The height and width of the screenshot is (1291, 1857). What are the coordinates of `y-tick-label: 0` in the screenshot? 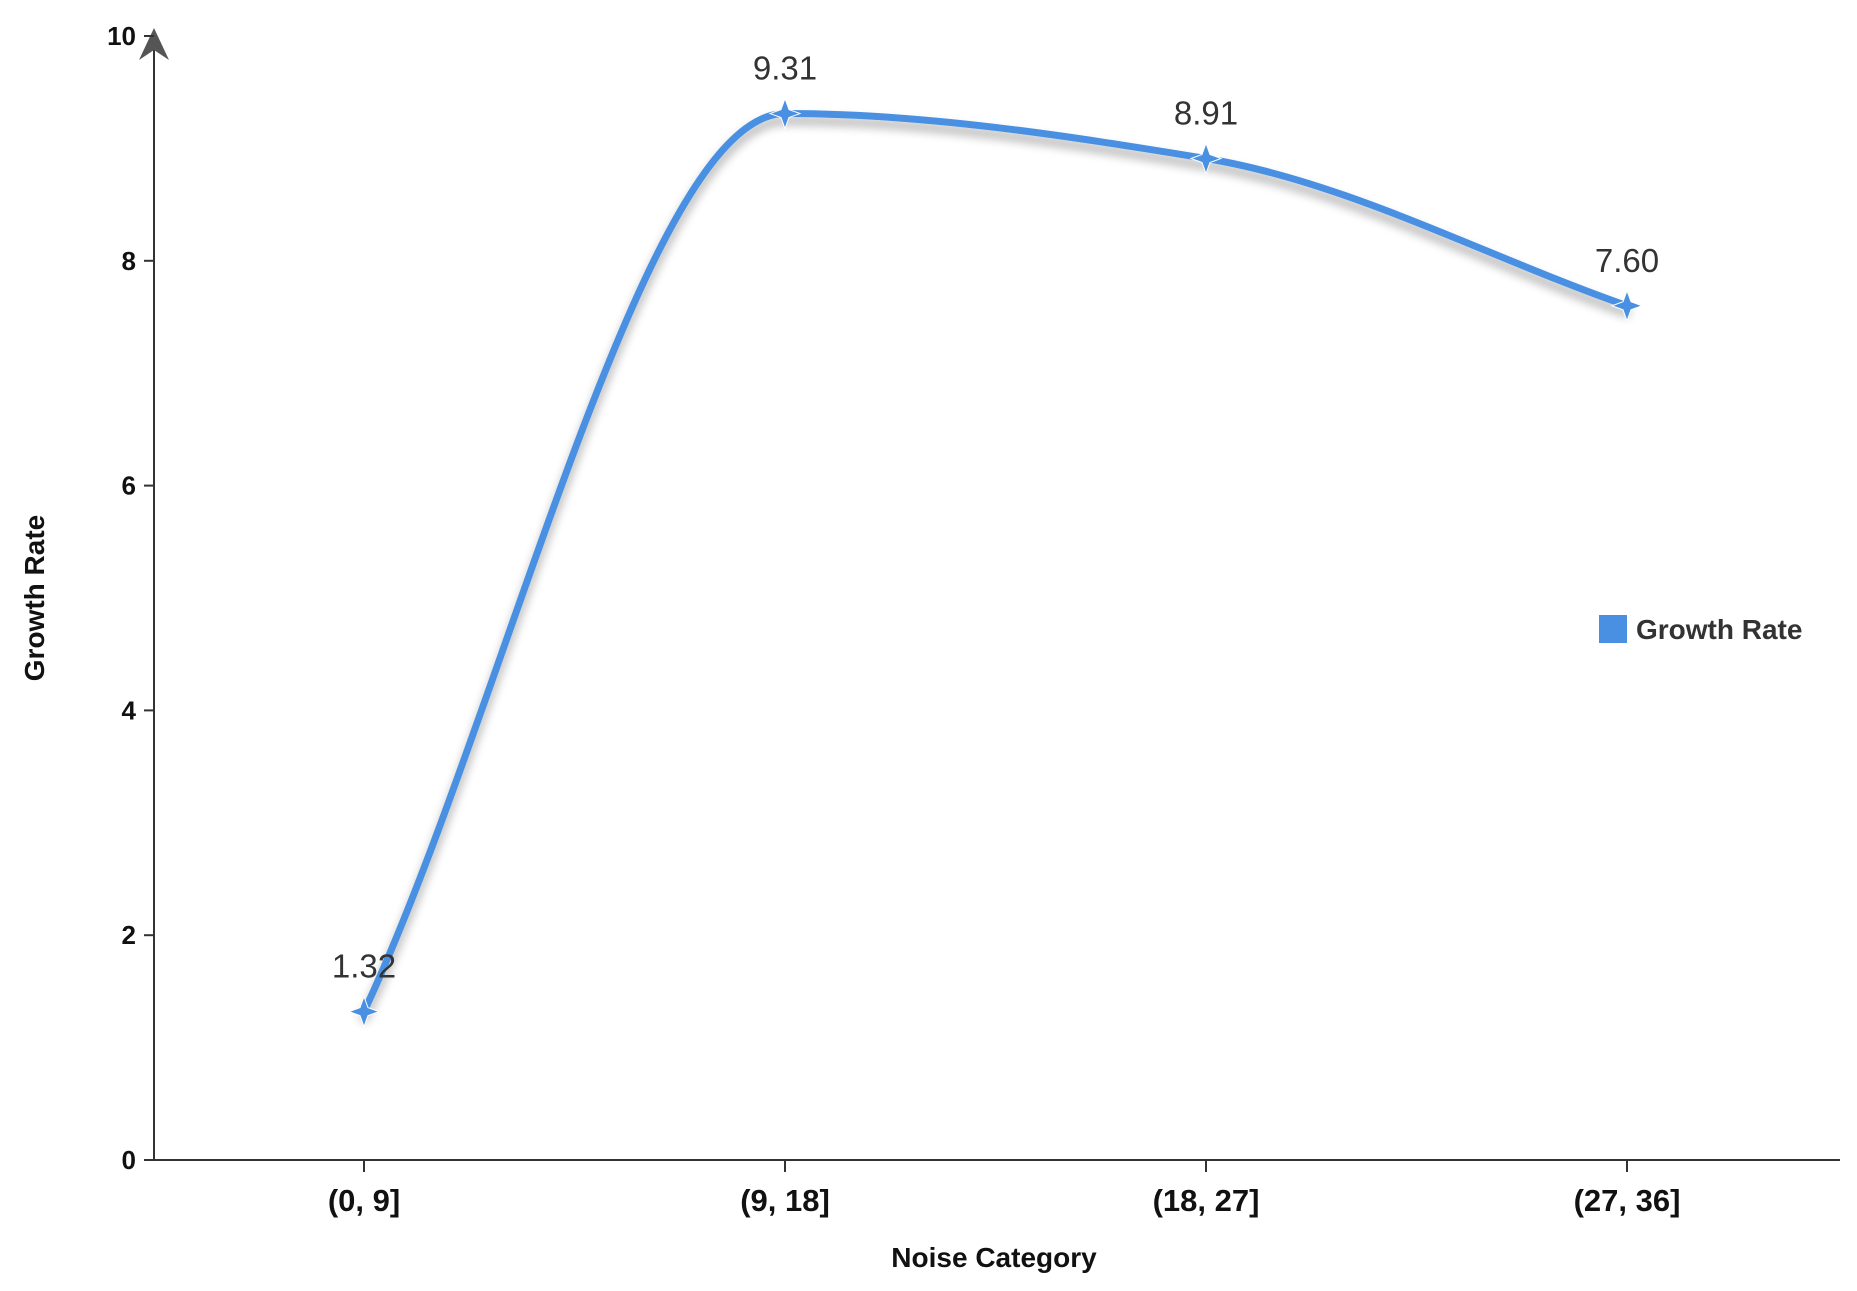 It's located at (129, 1160).